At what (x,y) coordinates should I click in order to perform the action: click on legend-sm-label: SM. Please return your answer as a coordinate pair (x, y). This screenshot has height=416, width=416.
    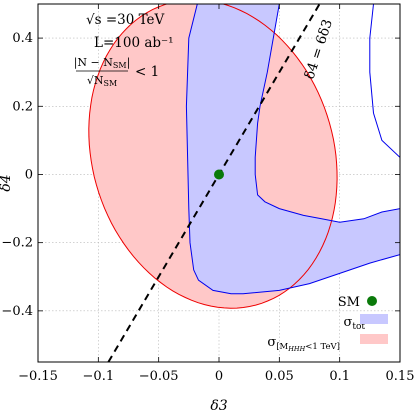
    Looking at the image, I should click on (349, 302).